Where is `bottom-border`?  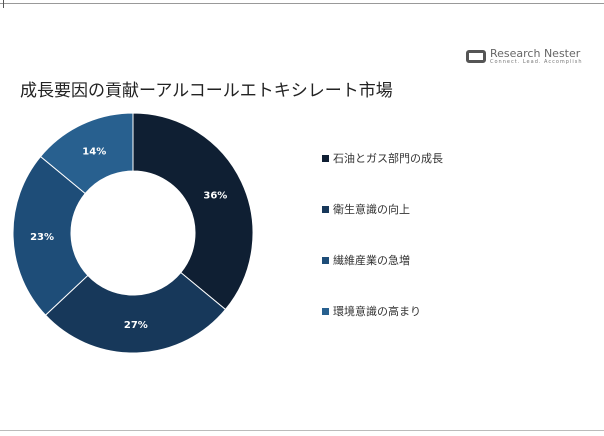
bottom-border is located at coordinates (302, 430).